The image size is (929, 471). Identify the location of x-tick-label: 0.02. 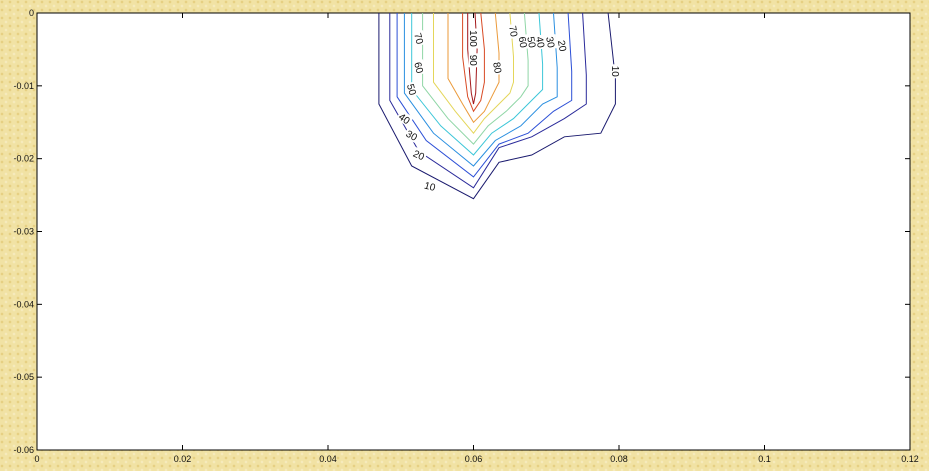
(183, 459).